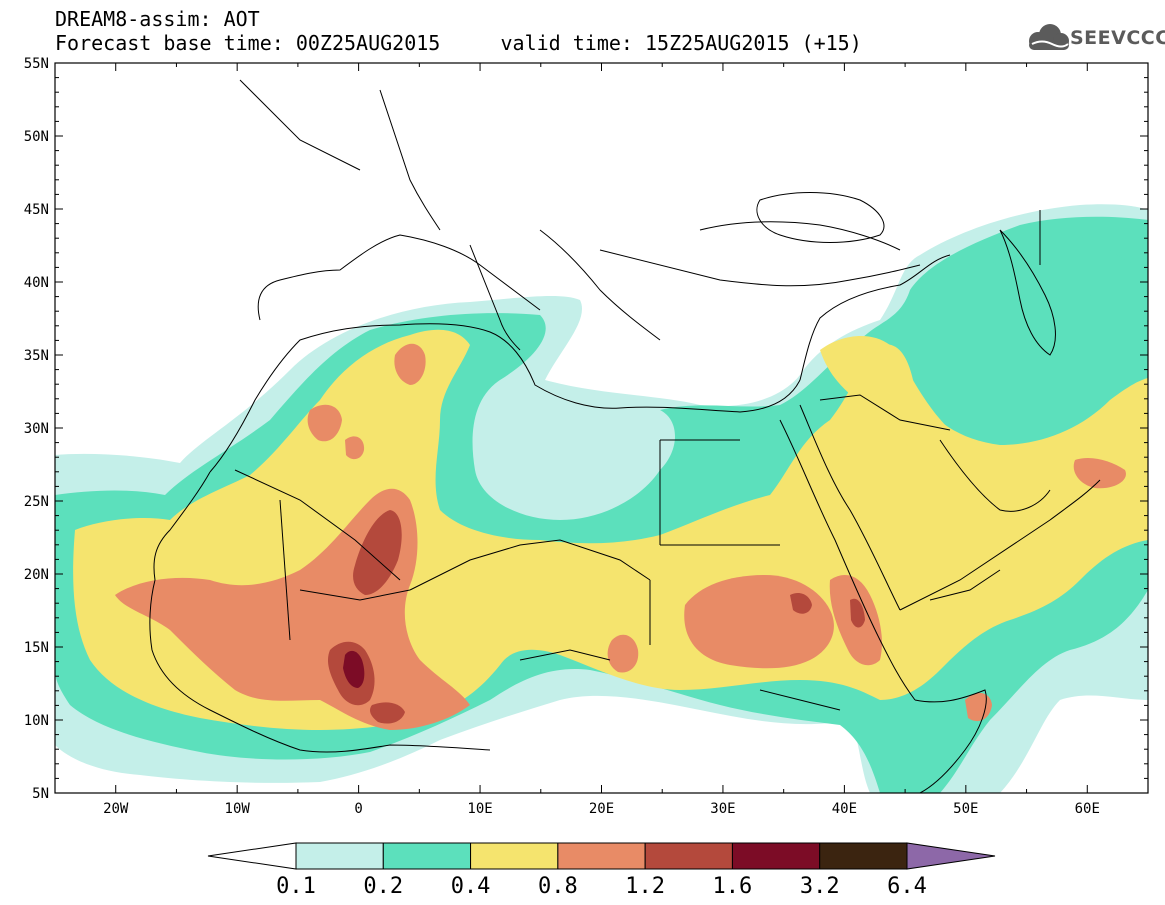 This screenshot has height=905, width=1165. I want to click on lat-tick-label: 45N, so click(36, 210).